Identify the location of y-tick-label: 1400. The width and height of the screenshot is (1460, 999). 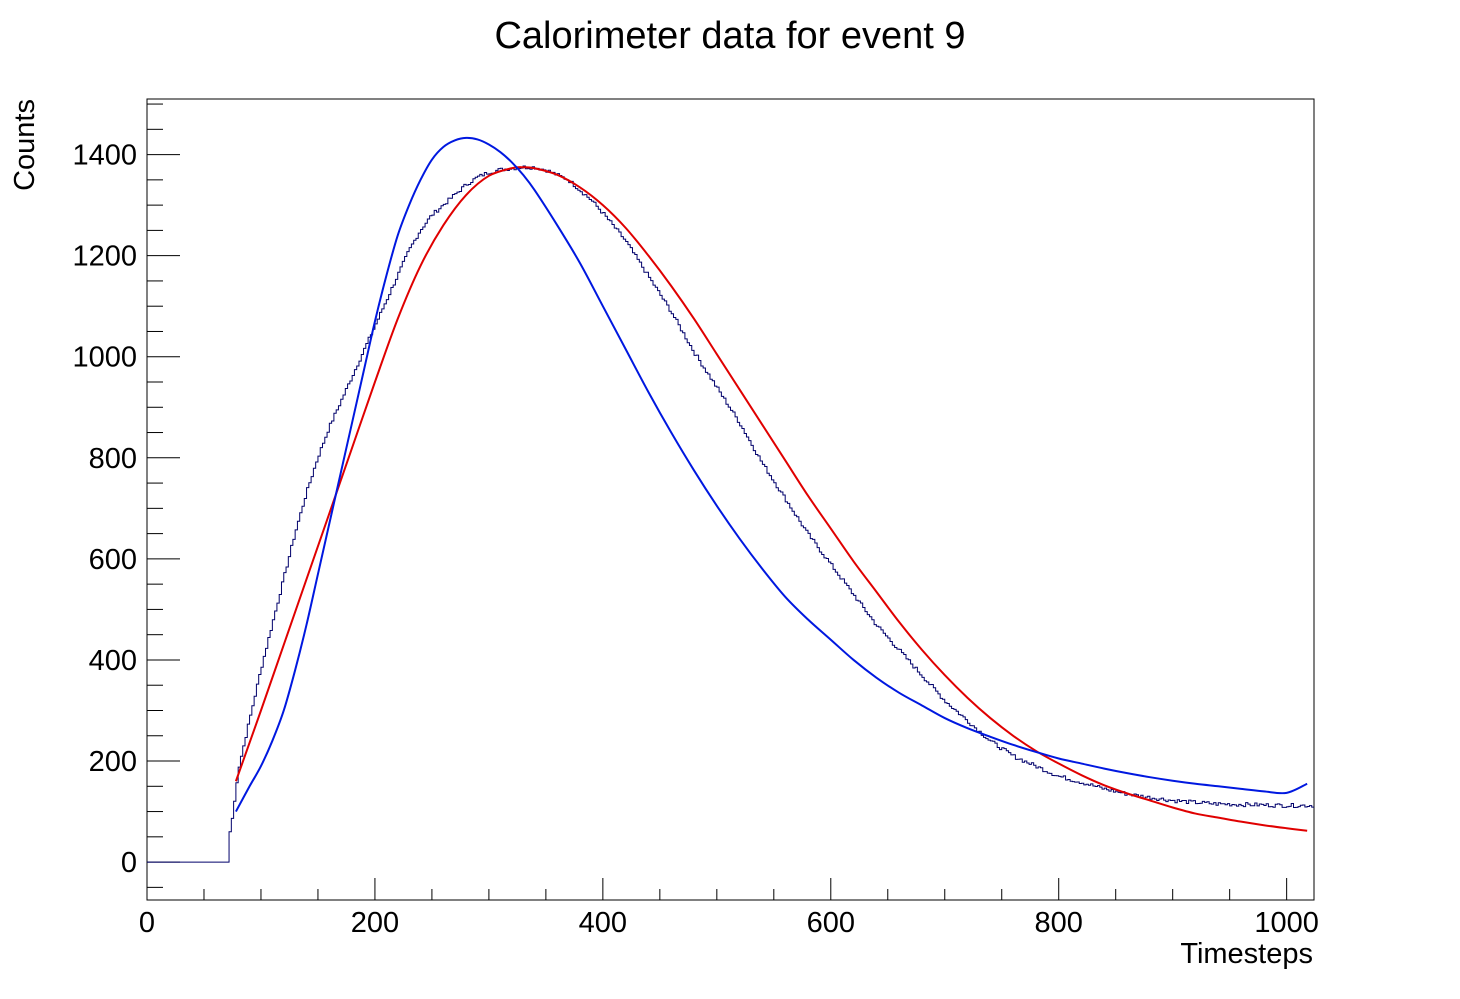
(104, 156).